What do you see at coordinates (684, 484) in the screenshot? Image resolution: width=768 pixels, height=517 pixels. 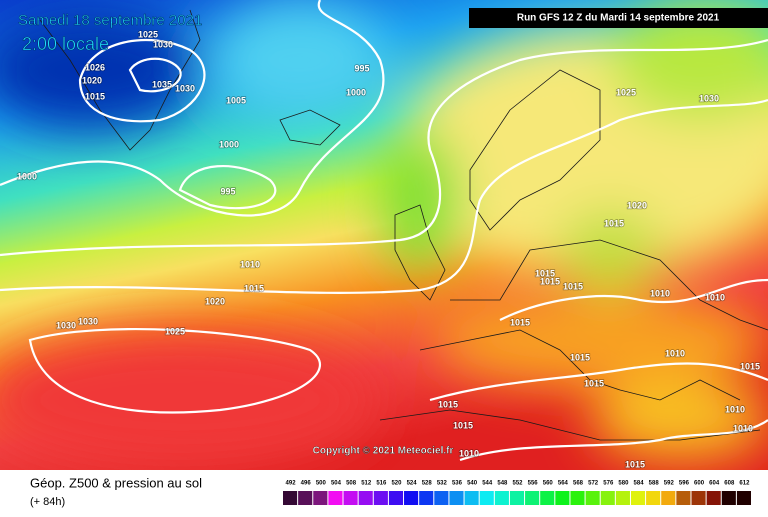 I see `scale-label: 596` at bounding box center [684, 484].